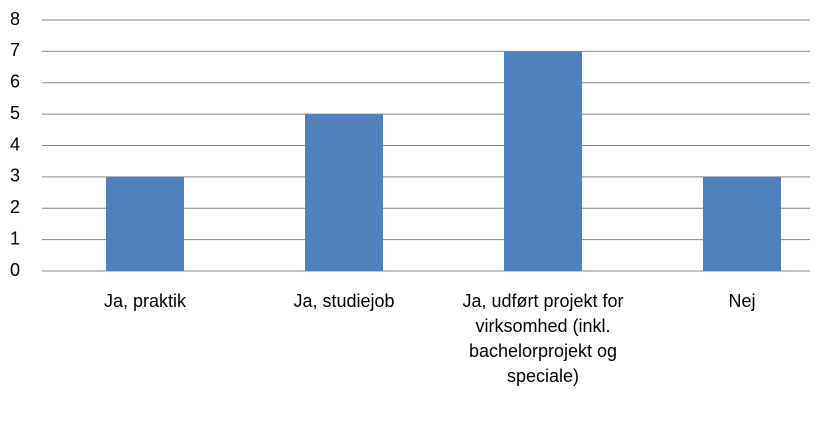  Describe the element at coordinates (343, 301) in the screenshot. I see `x-tick-label: Ja, studiejob` at that location.